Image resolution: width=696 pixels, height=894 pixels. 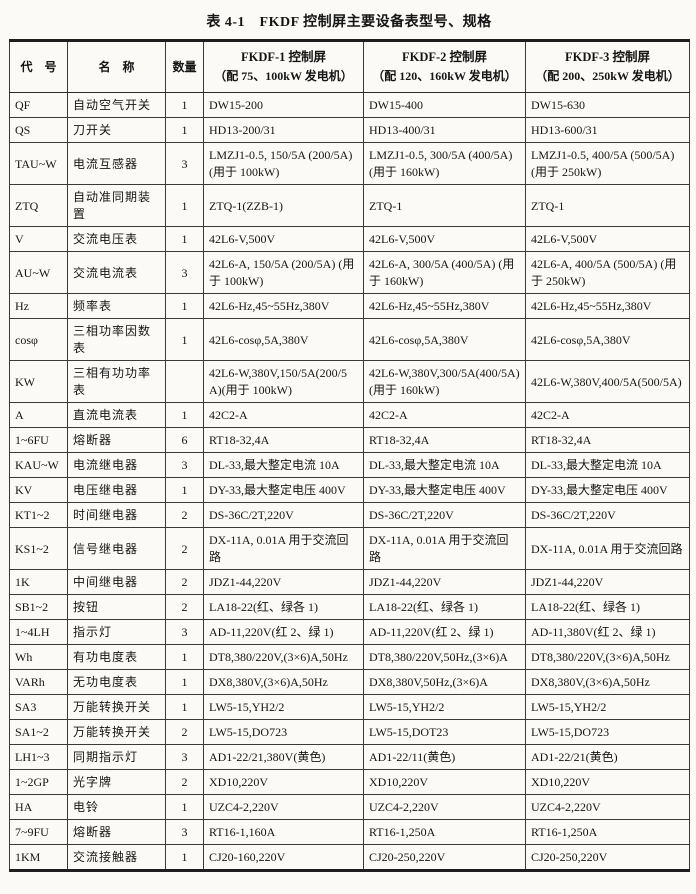 What do you see at coordinates (283, 515) in the screenshot?
I see `fkdf1-model-cell: DS-36C/2T,220V` at bounding box center [283, 515].